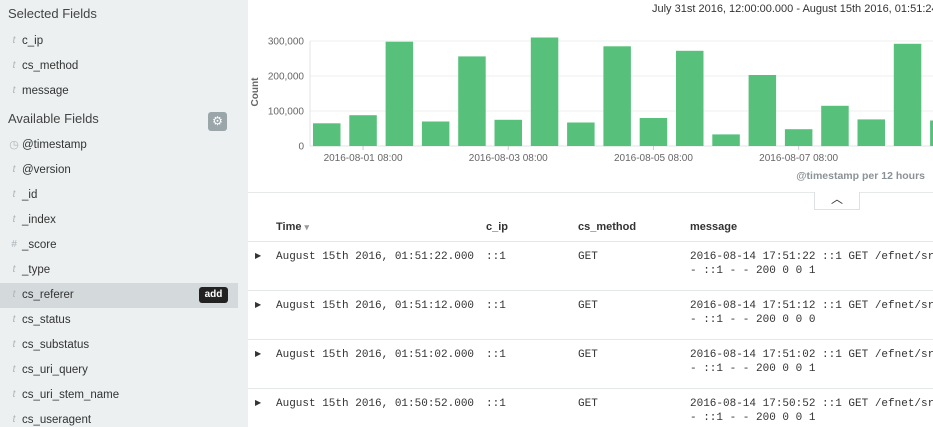 The height and width of the screenshot is (427, 933). Describe the element at coordinates (39, 220) in the screenshot. I see `field-name: _index` at that location.